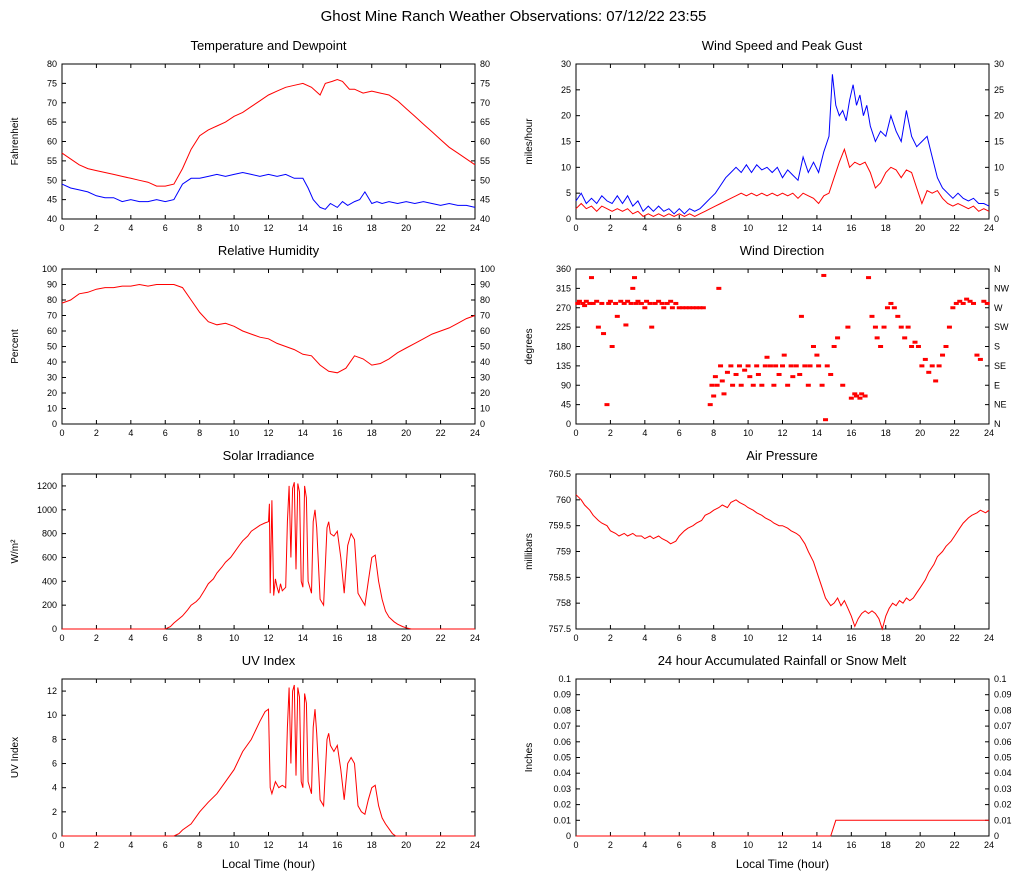 This screenshot has height=878, width=1027. I want to click on svg-text: 315, so click(562, 288).